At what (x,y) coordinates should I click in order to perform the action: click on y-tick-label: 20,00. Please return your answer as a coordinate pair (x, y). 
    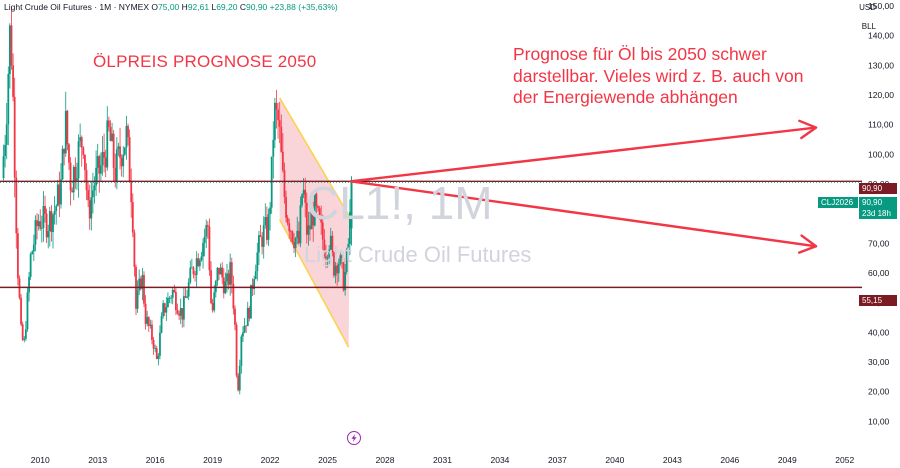
    Looking at the image, I should click on (879, 392).